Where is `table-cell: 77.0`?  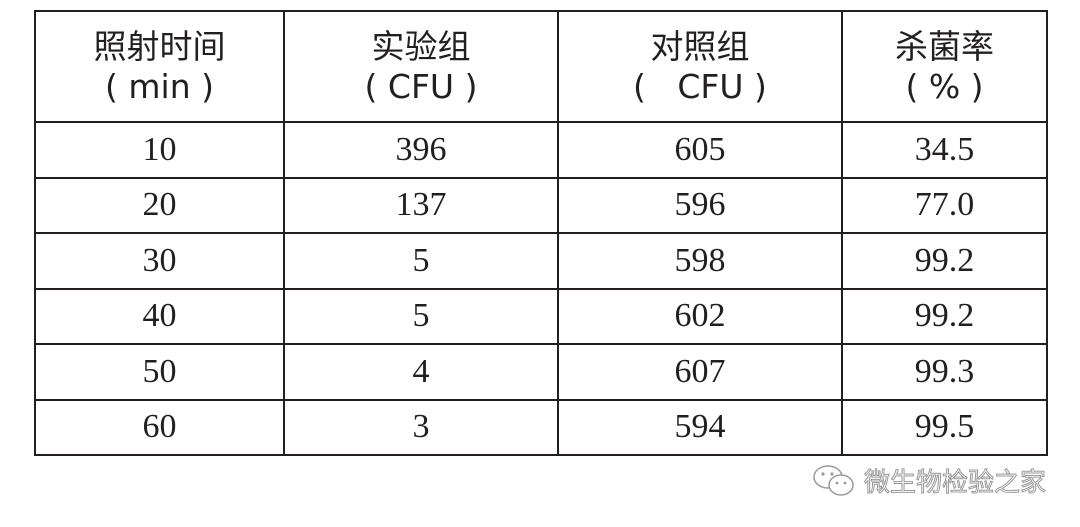 table-cell: 77.0 is located at coordinates (944, 205).